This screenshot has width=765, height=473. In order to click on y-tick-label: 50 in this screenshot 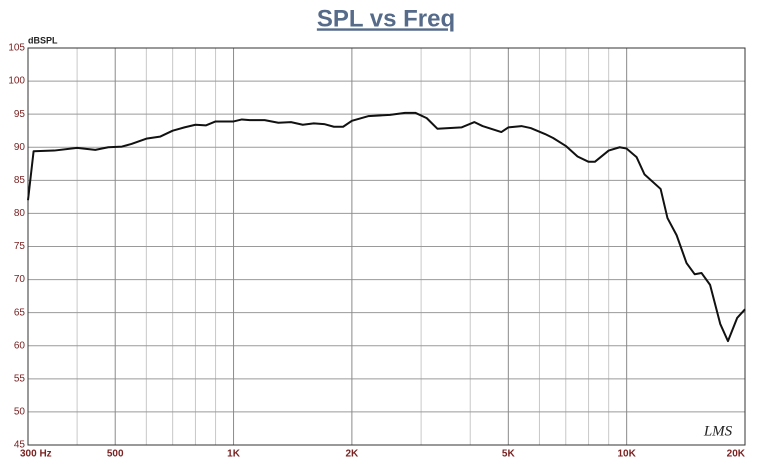, I will do `click(20, 412)`.